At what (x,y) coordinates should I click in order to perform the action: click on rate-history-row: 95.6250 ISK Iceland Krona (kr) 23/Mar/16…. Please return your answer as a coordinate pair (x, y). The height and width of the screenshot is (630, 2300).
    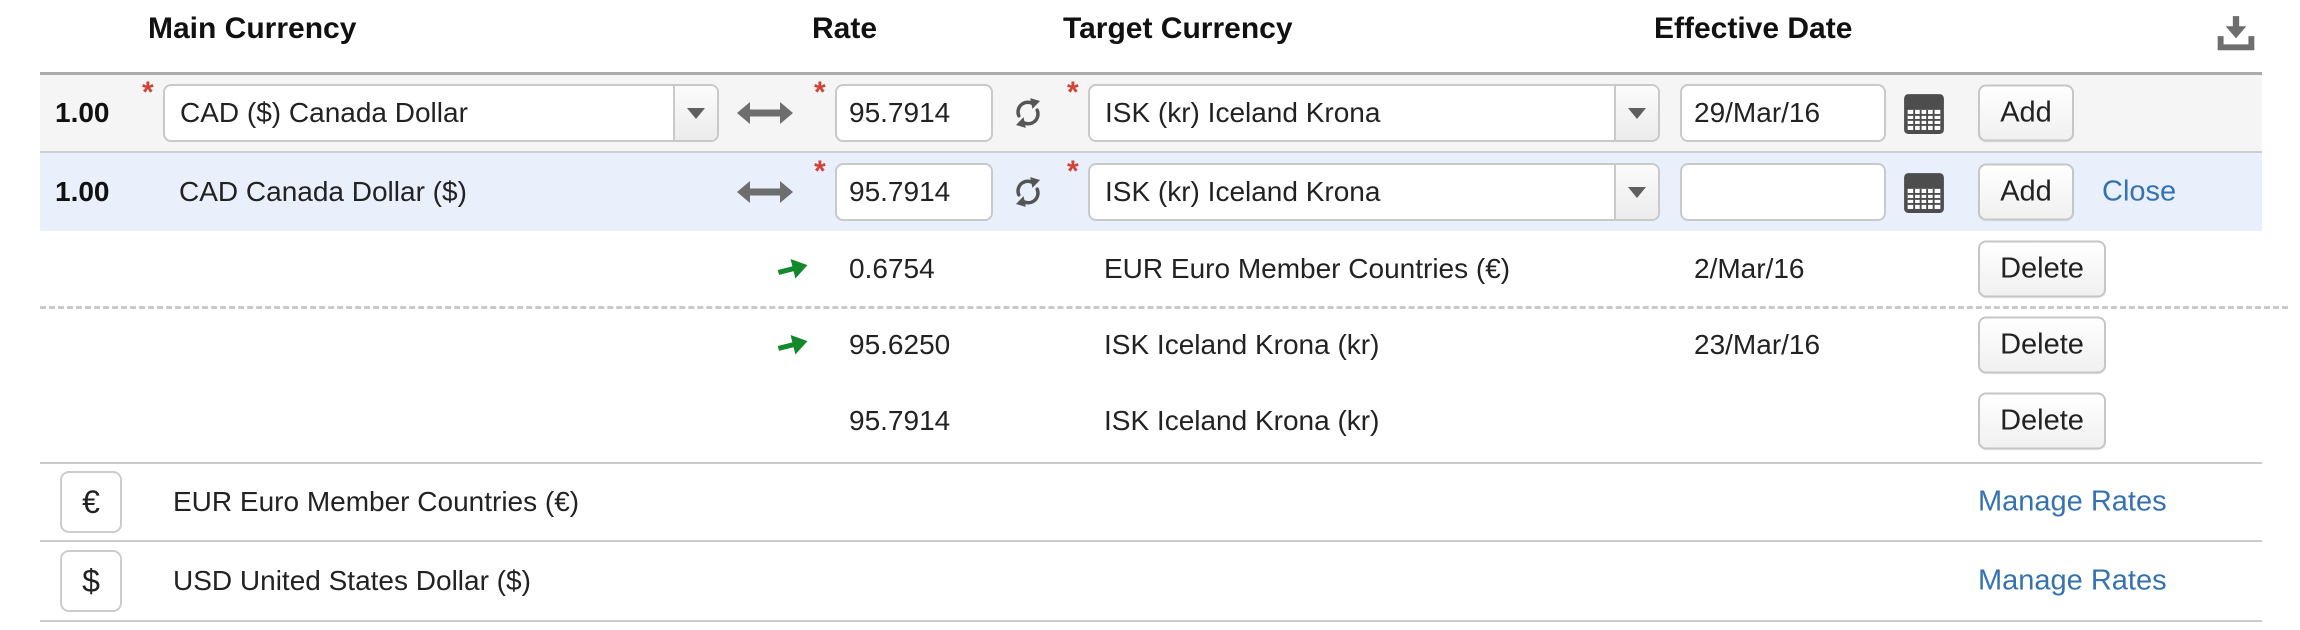
    Looking at the image, I should click on (1151, 344).